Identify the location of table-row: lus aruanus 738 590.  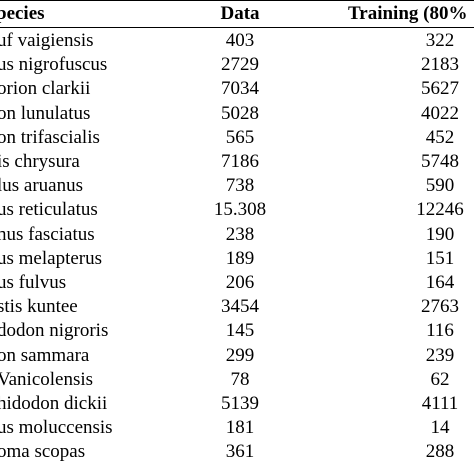
(237, 186).